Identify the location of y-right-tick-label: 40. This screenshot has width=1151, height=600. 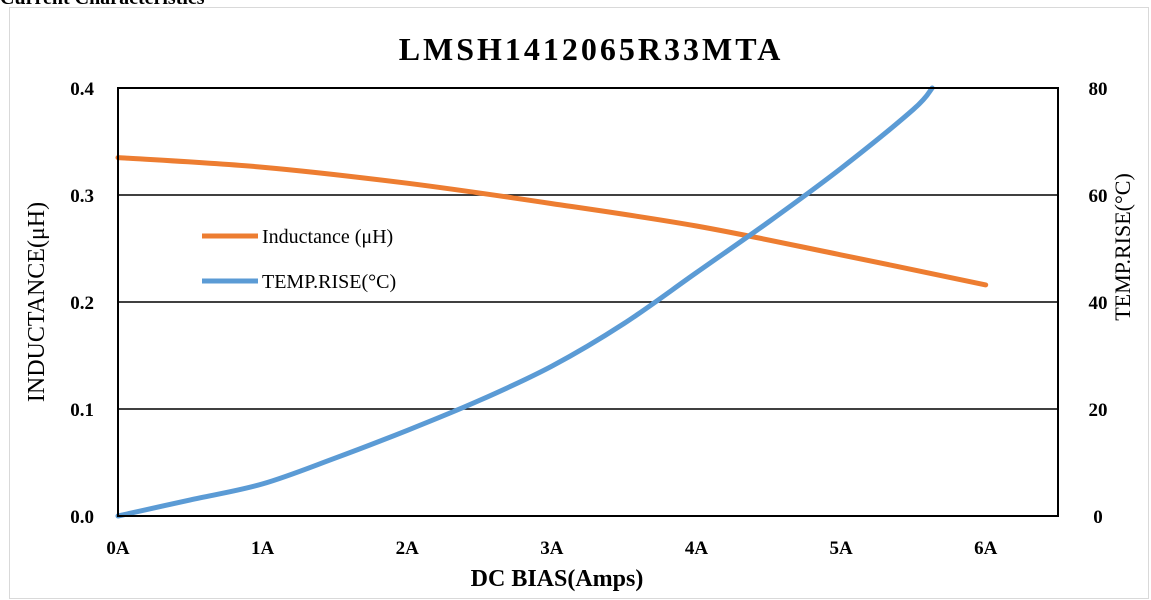
(1098, 303).